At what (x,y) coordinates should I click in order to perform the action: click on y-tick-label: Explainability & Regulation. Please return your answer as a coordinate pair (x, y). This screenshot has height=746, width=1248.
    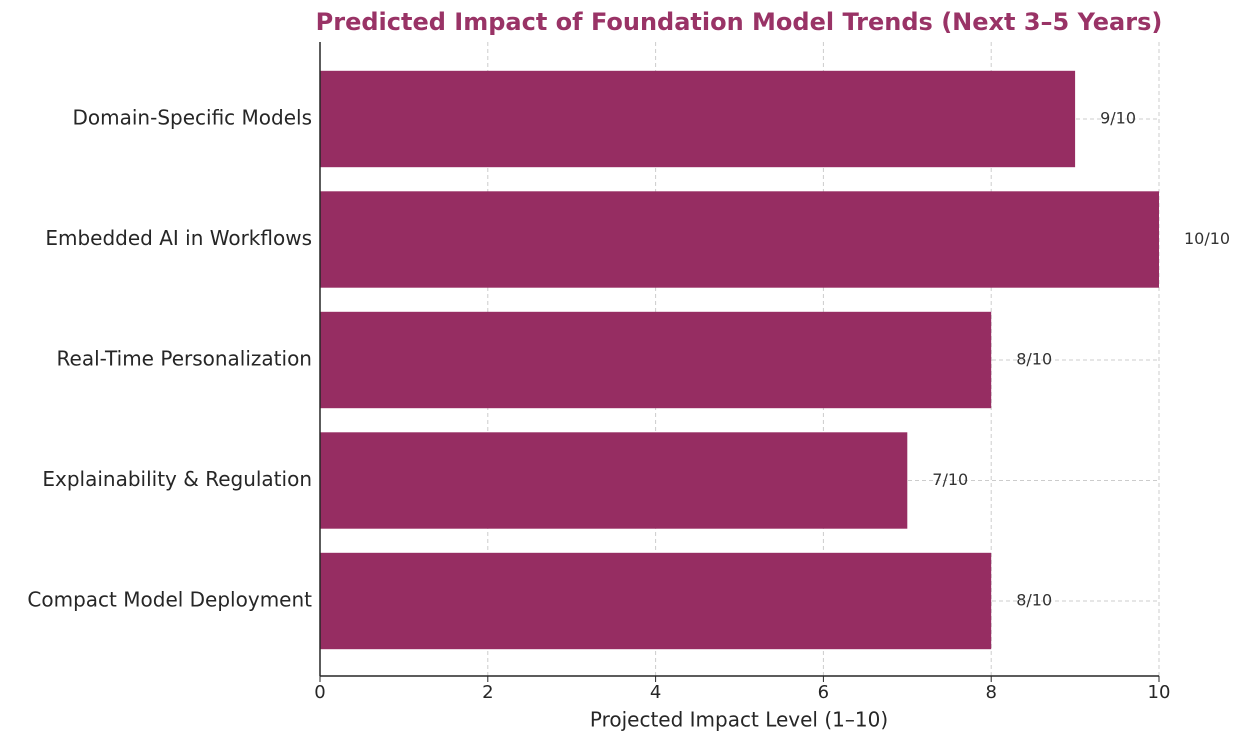
    Looking at the image, I should click on (177, 479).